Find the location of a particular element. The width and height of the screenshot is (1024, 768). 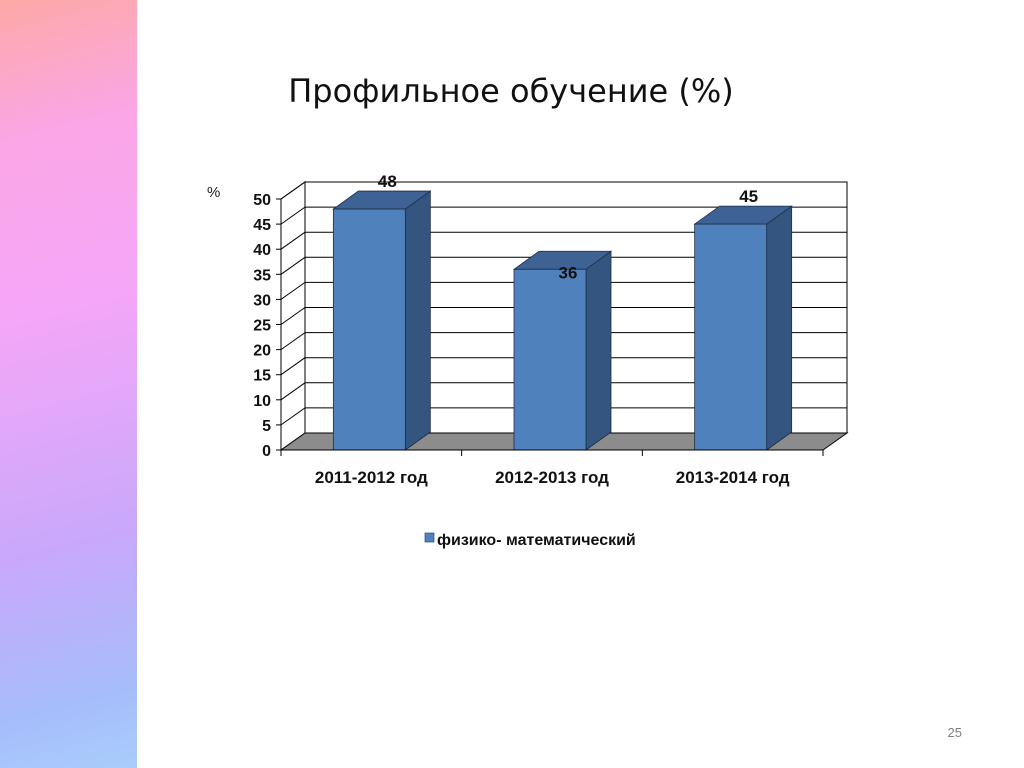

data-label: 45 is located at coordinates (748, 196).